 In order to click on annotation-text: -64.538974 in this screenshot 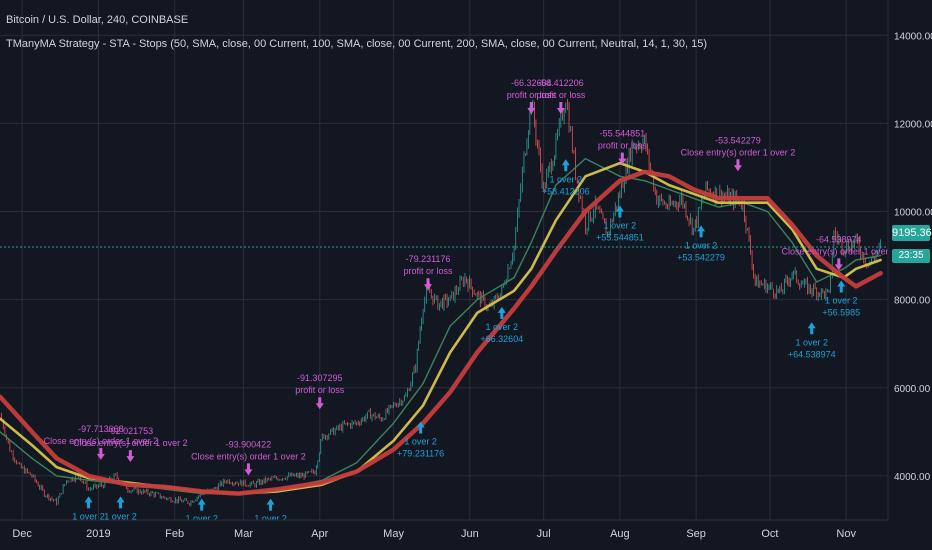, I will do `click(839, 239)`.